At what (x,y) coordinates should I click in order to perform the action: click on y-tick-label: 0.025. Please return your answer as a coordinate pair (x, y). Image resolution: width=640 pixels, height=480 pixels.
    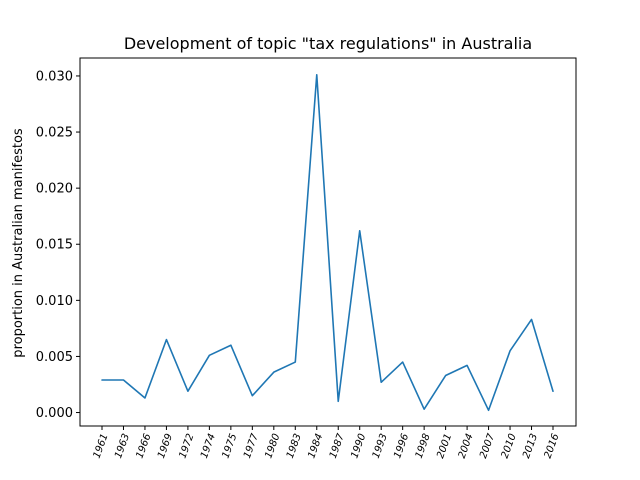
    Looking at the image, I should click on (54, 133).